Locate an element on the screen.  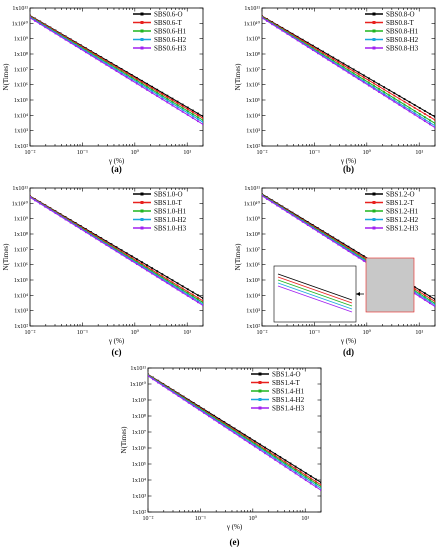
plot-frame is located at coordinates (116, 257).